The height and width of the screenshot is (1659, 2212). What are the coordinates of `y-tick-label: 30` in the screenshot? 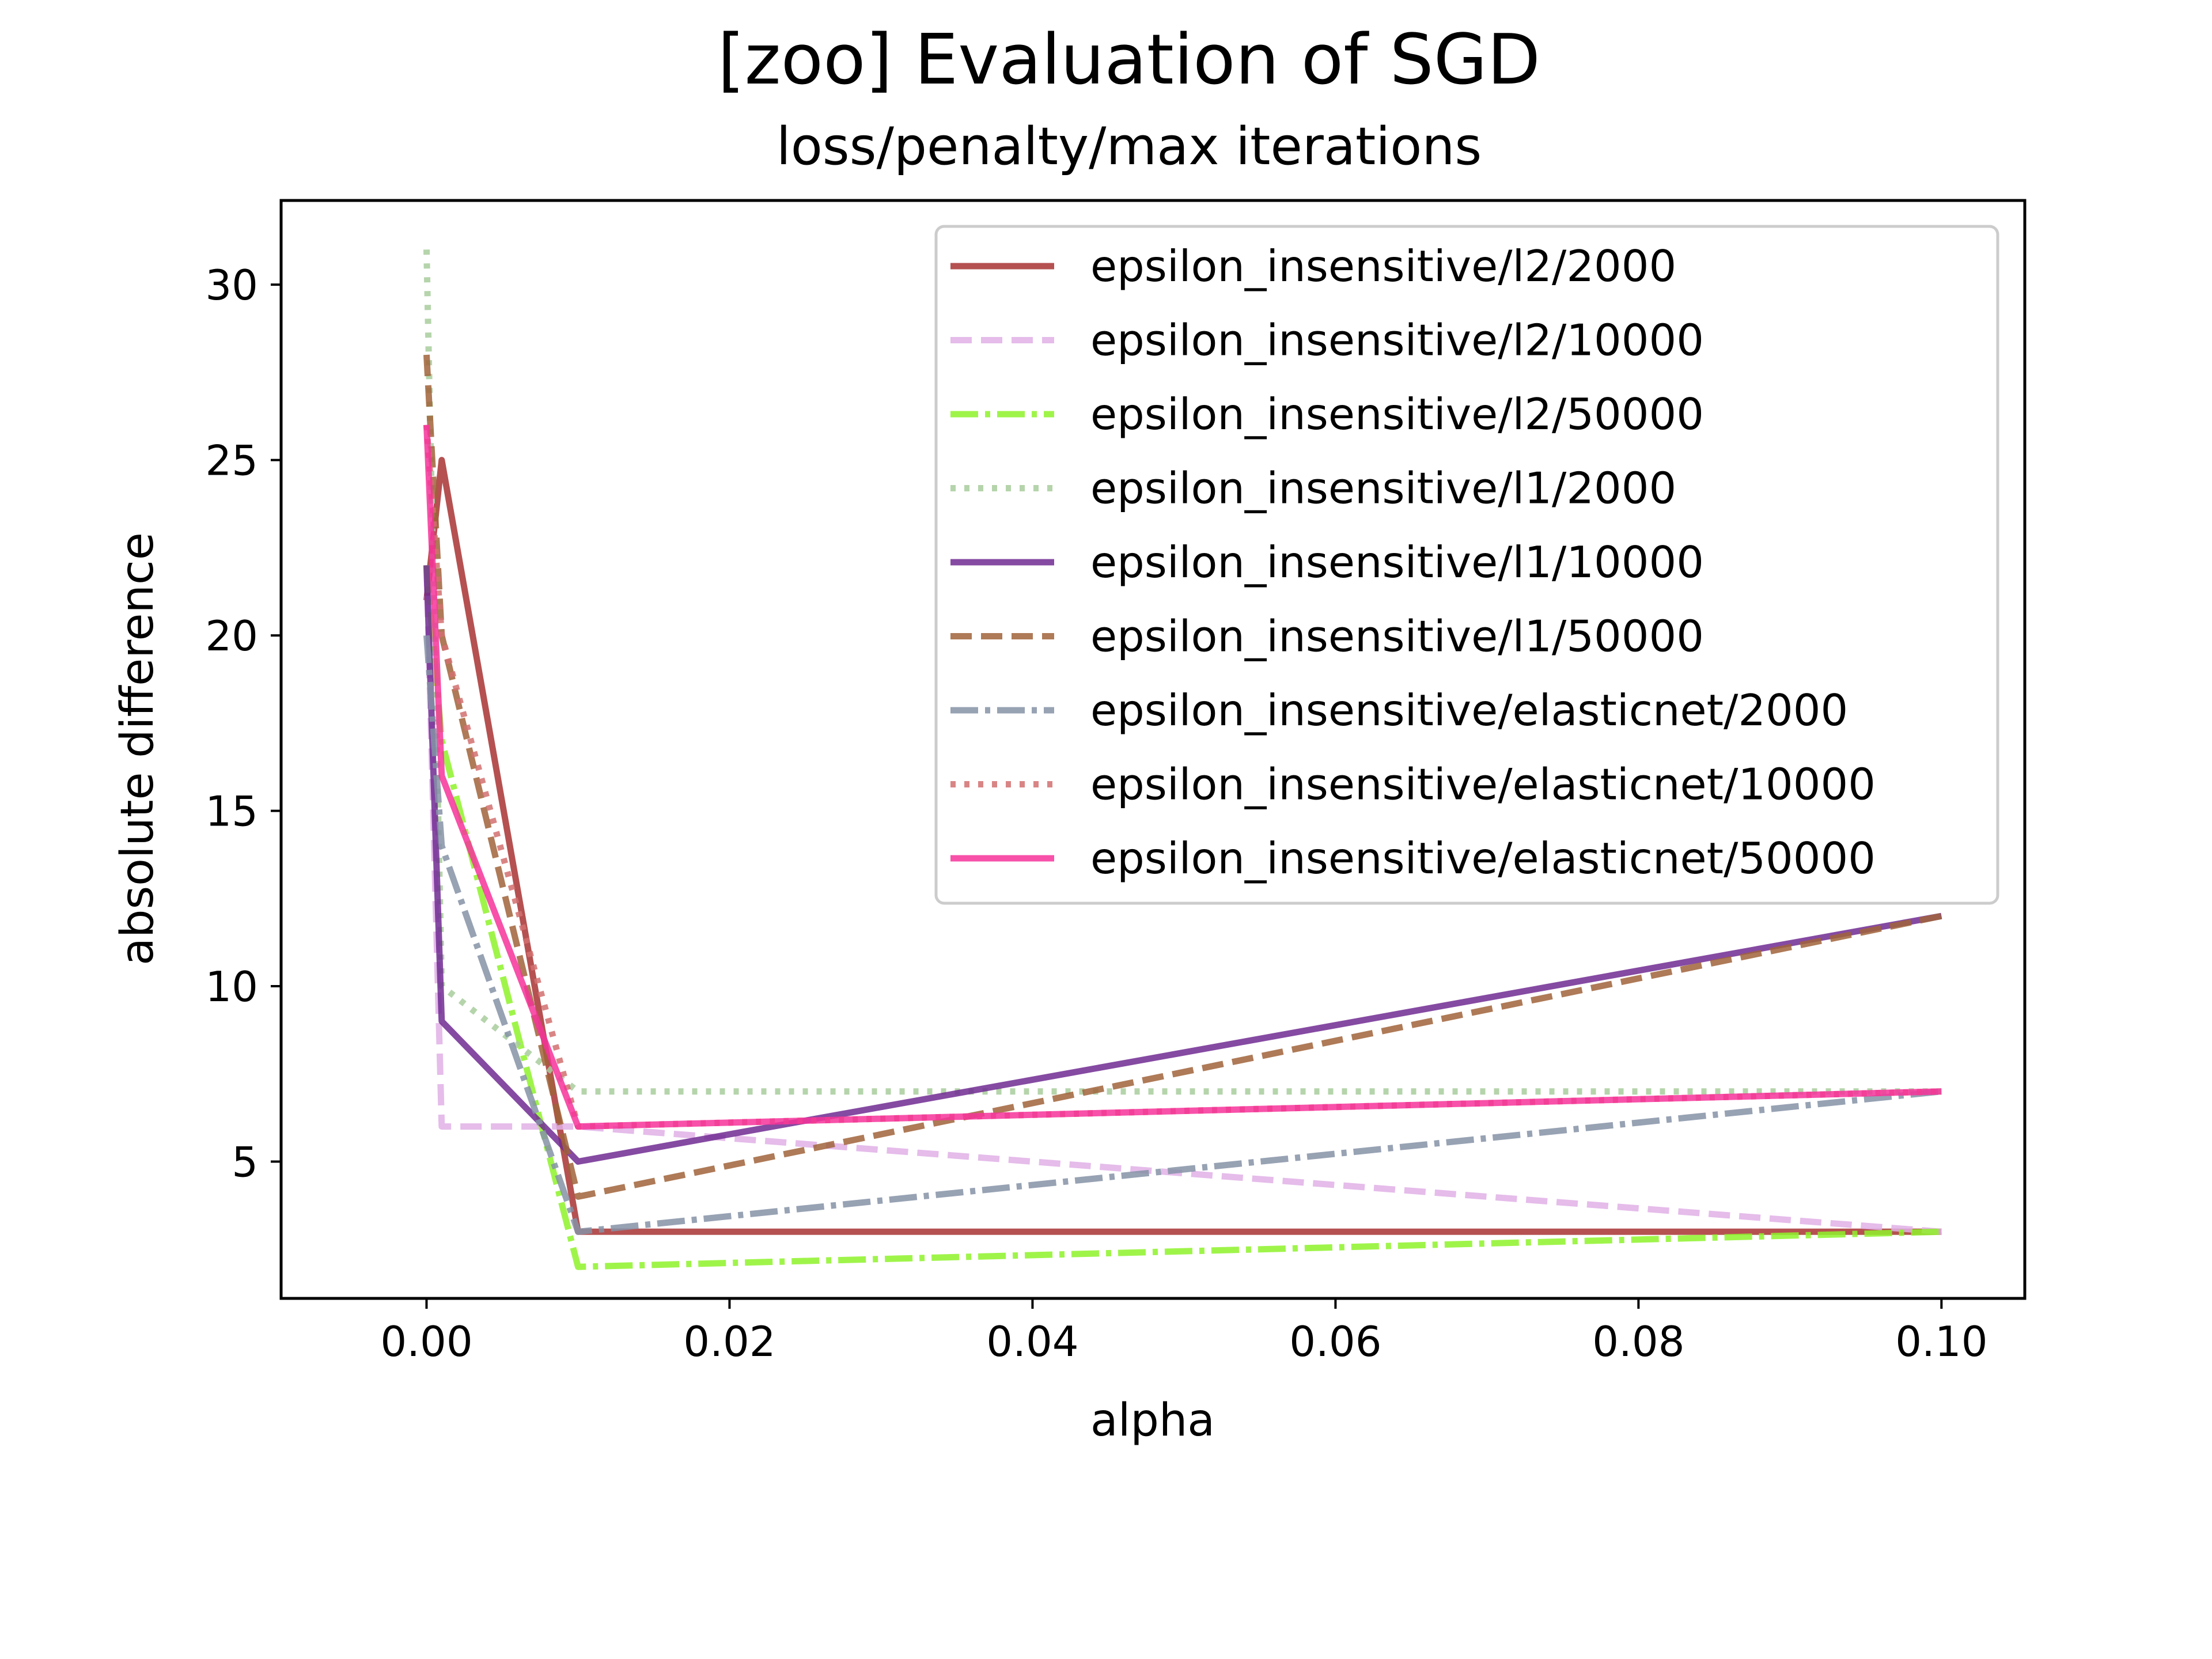 It's located at (231, 285).